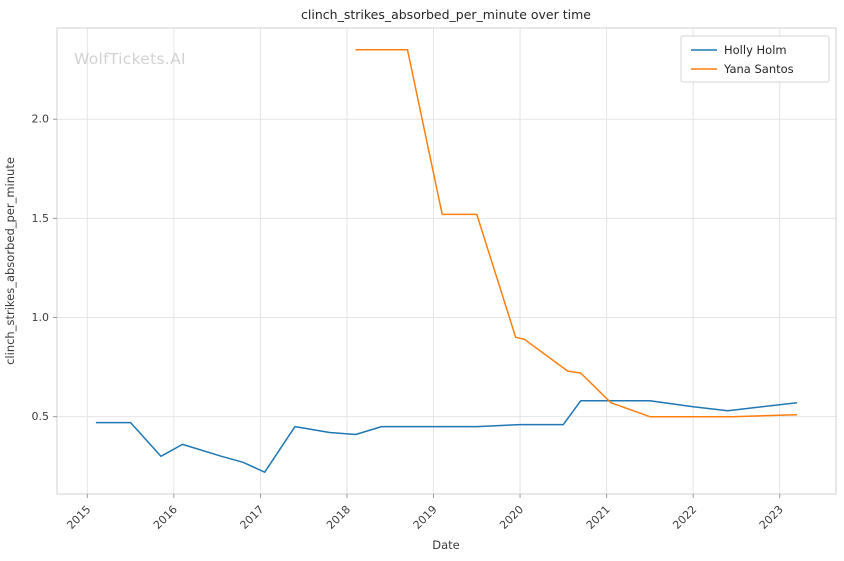  I want to click on legend-box, so click(755, 59).